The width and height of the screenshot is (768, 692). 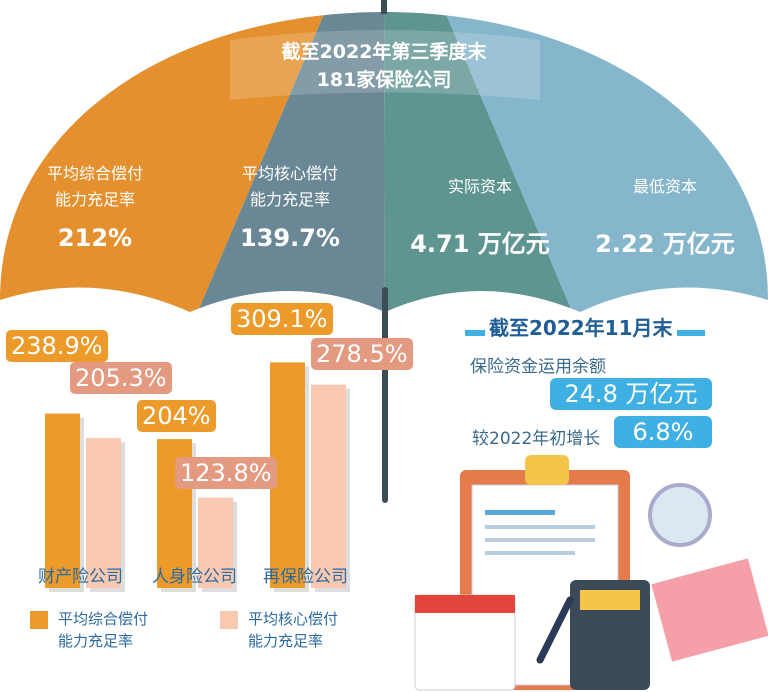 What do you see at coordinates (226, 473) in the screenshot?
I see `data-label: 123.8%` at bounding box center [226, 473].